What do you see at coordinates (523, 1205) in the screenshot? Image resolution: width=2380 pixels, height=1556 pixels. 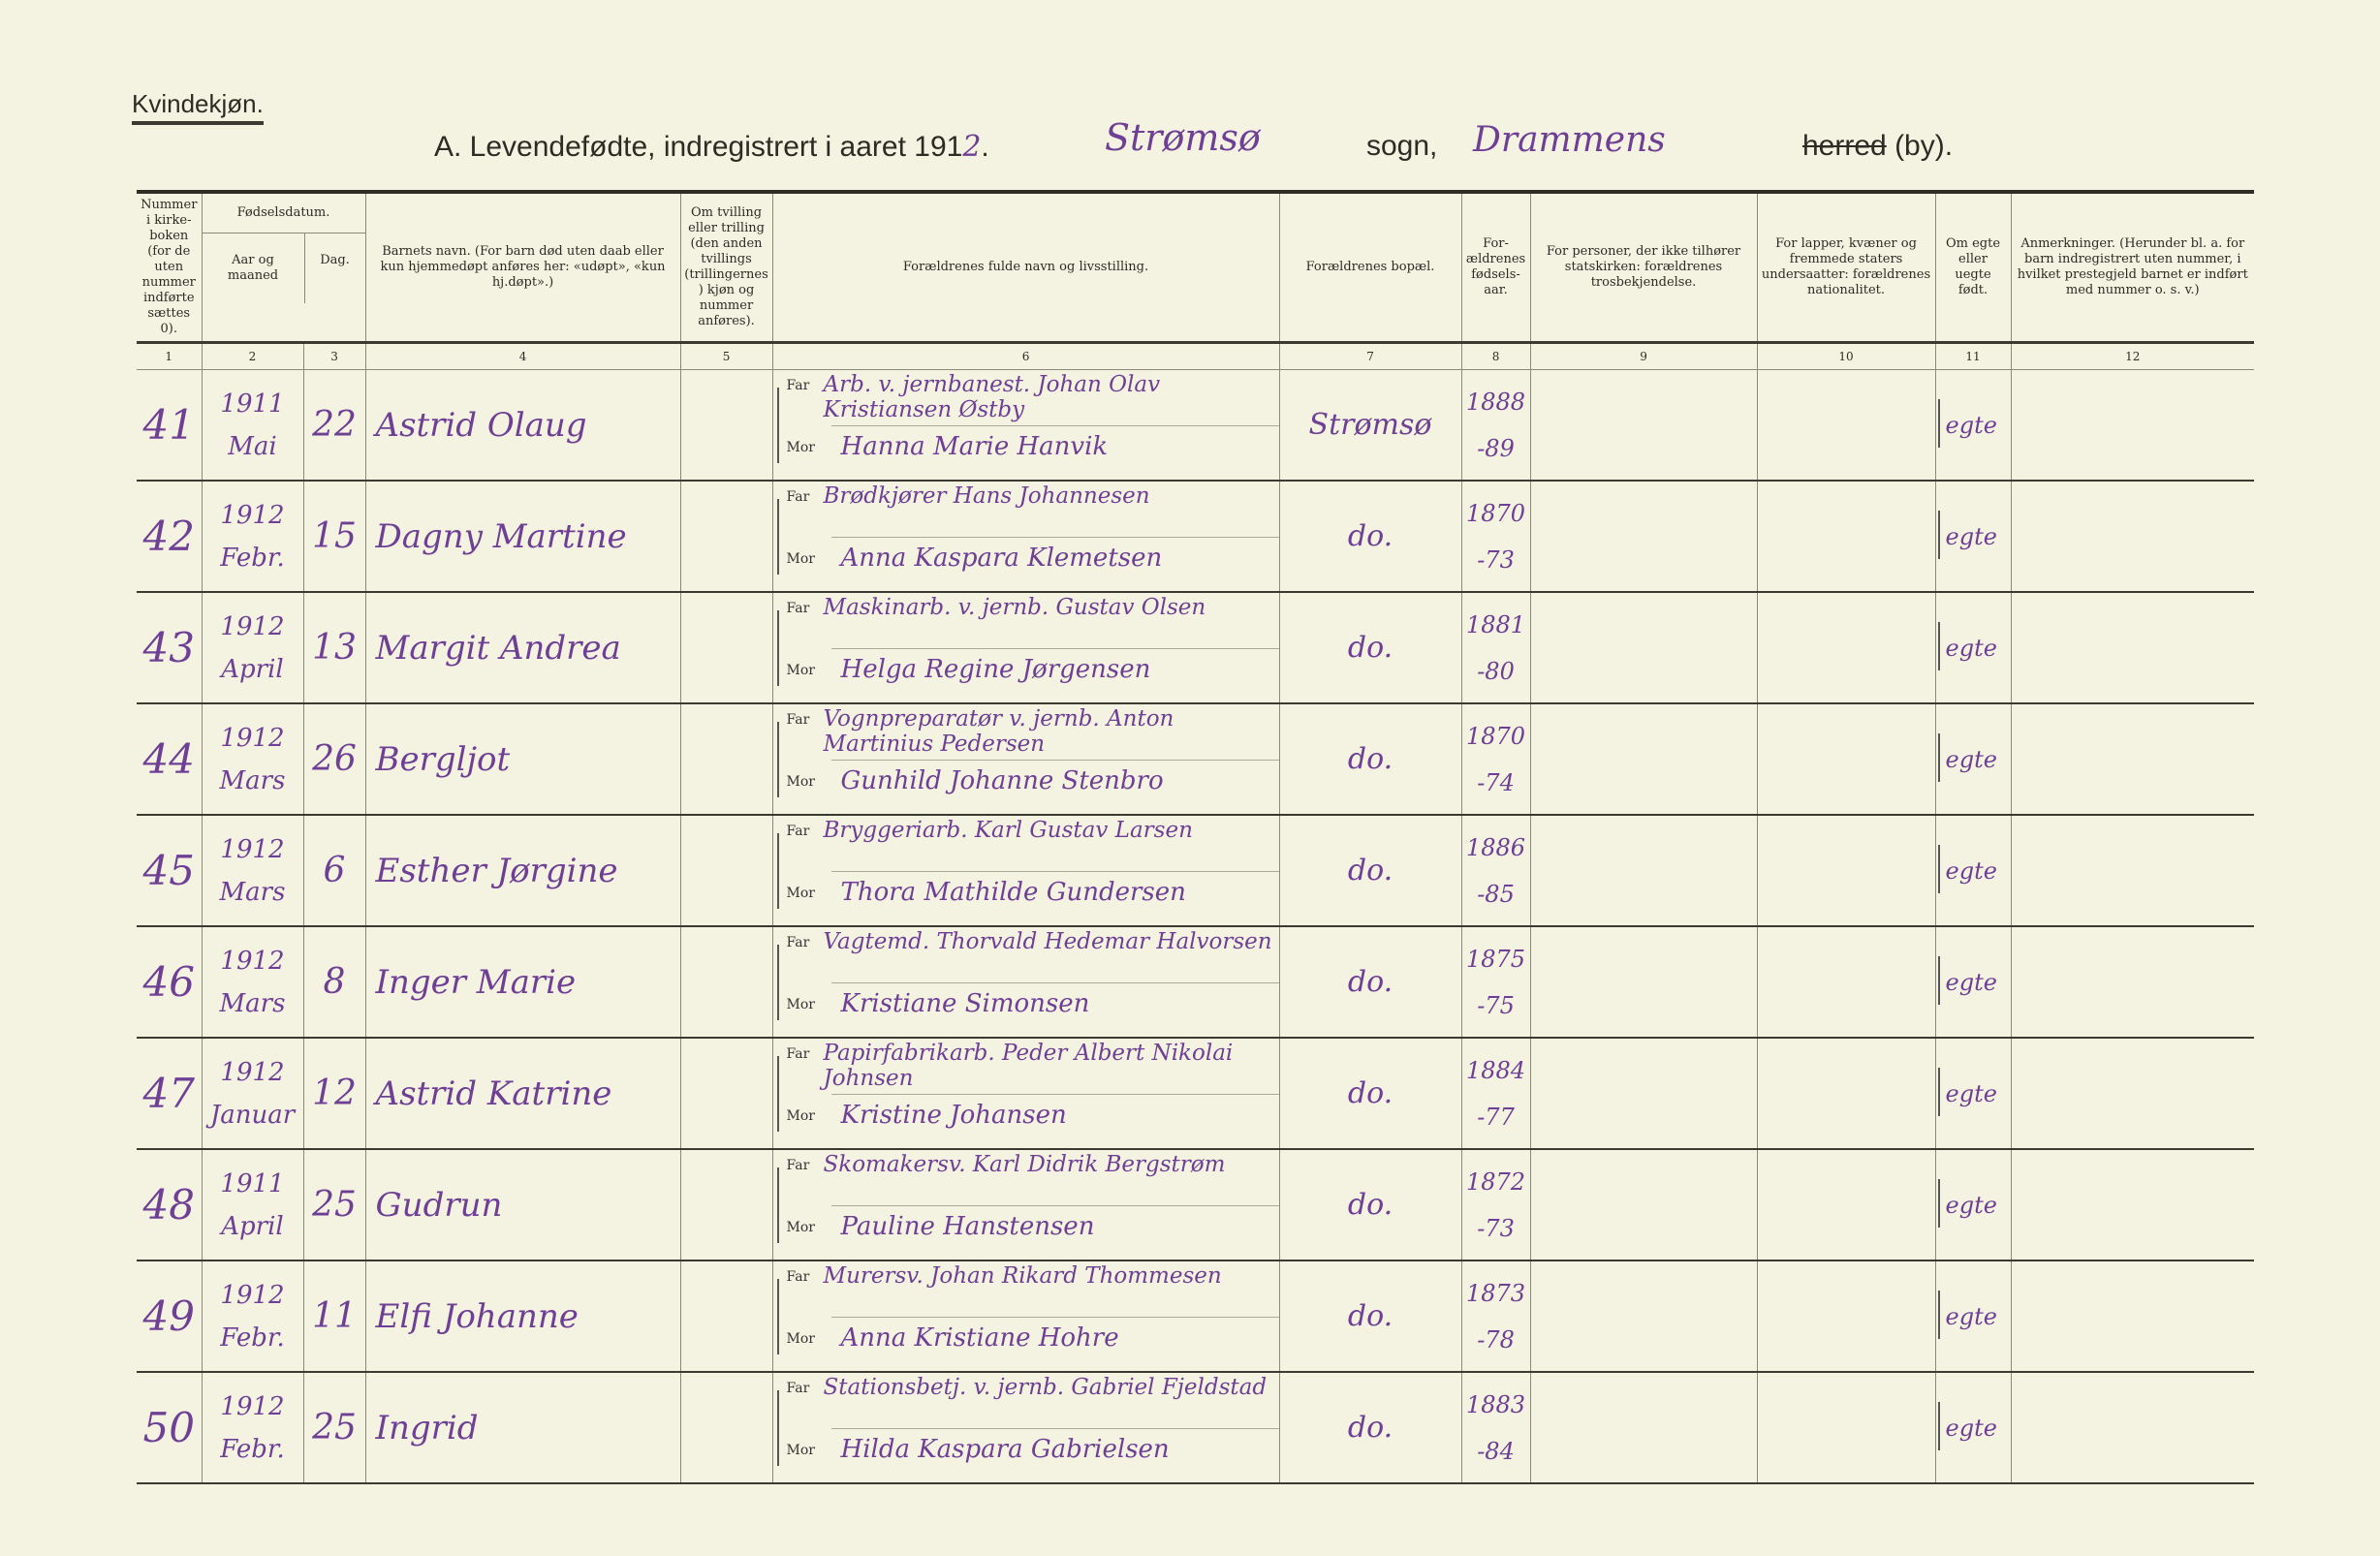 I see `child-name: Gudrun` at bounding box center [523, 1205].